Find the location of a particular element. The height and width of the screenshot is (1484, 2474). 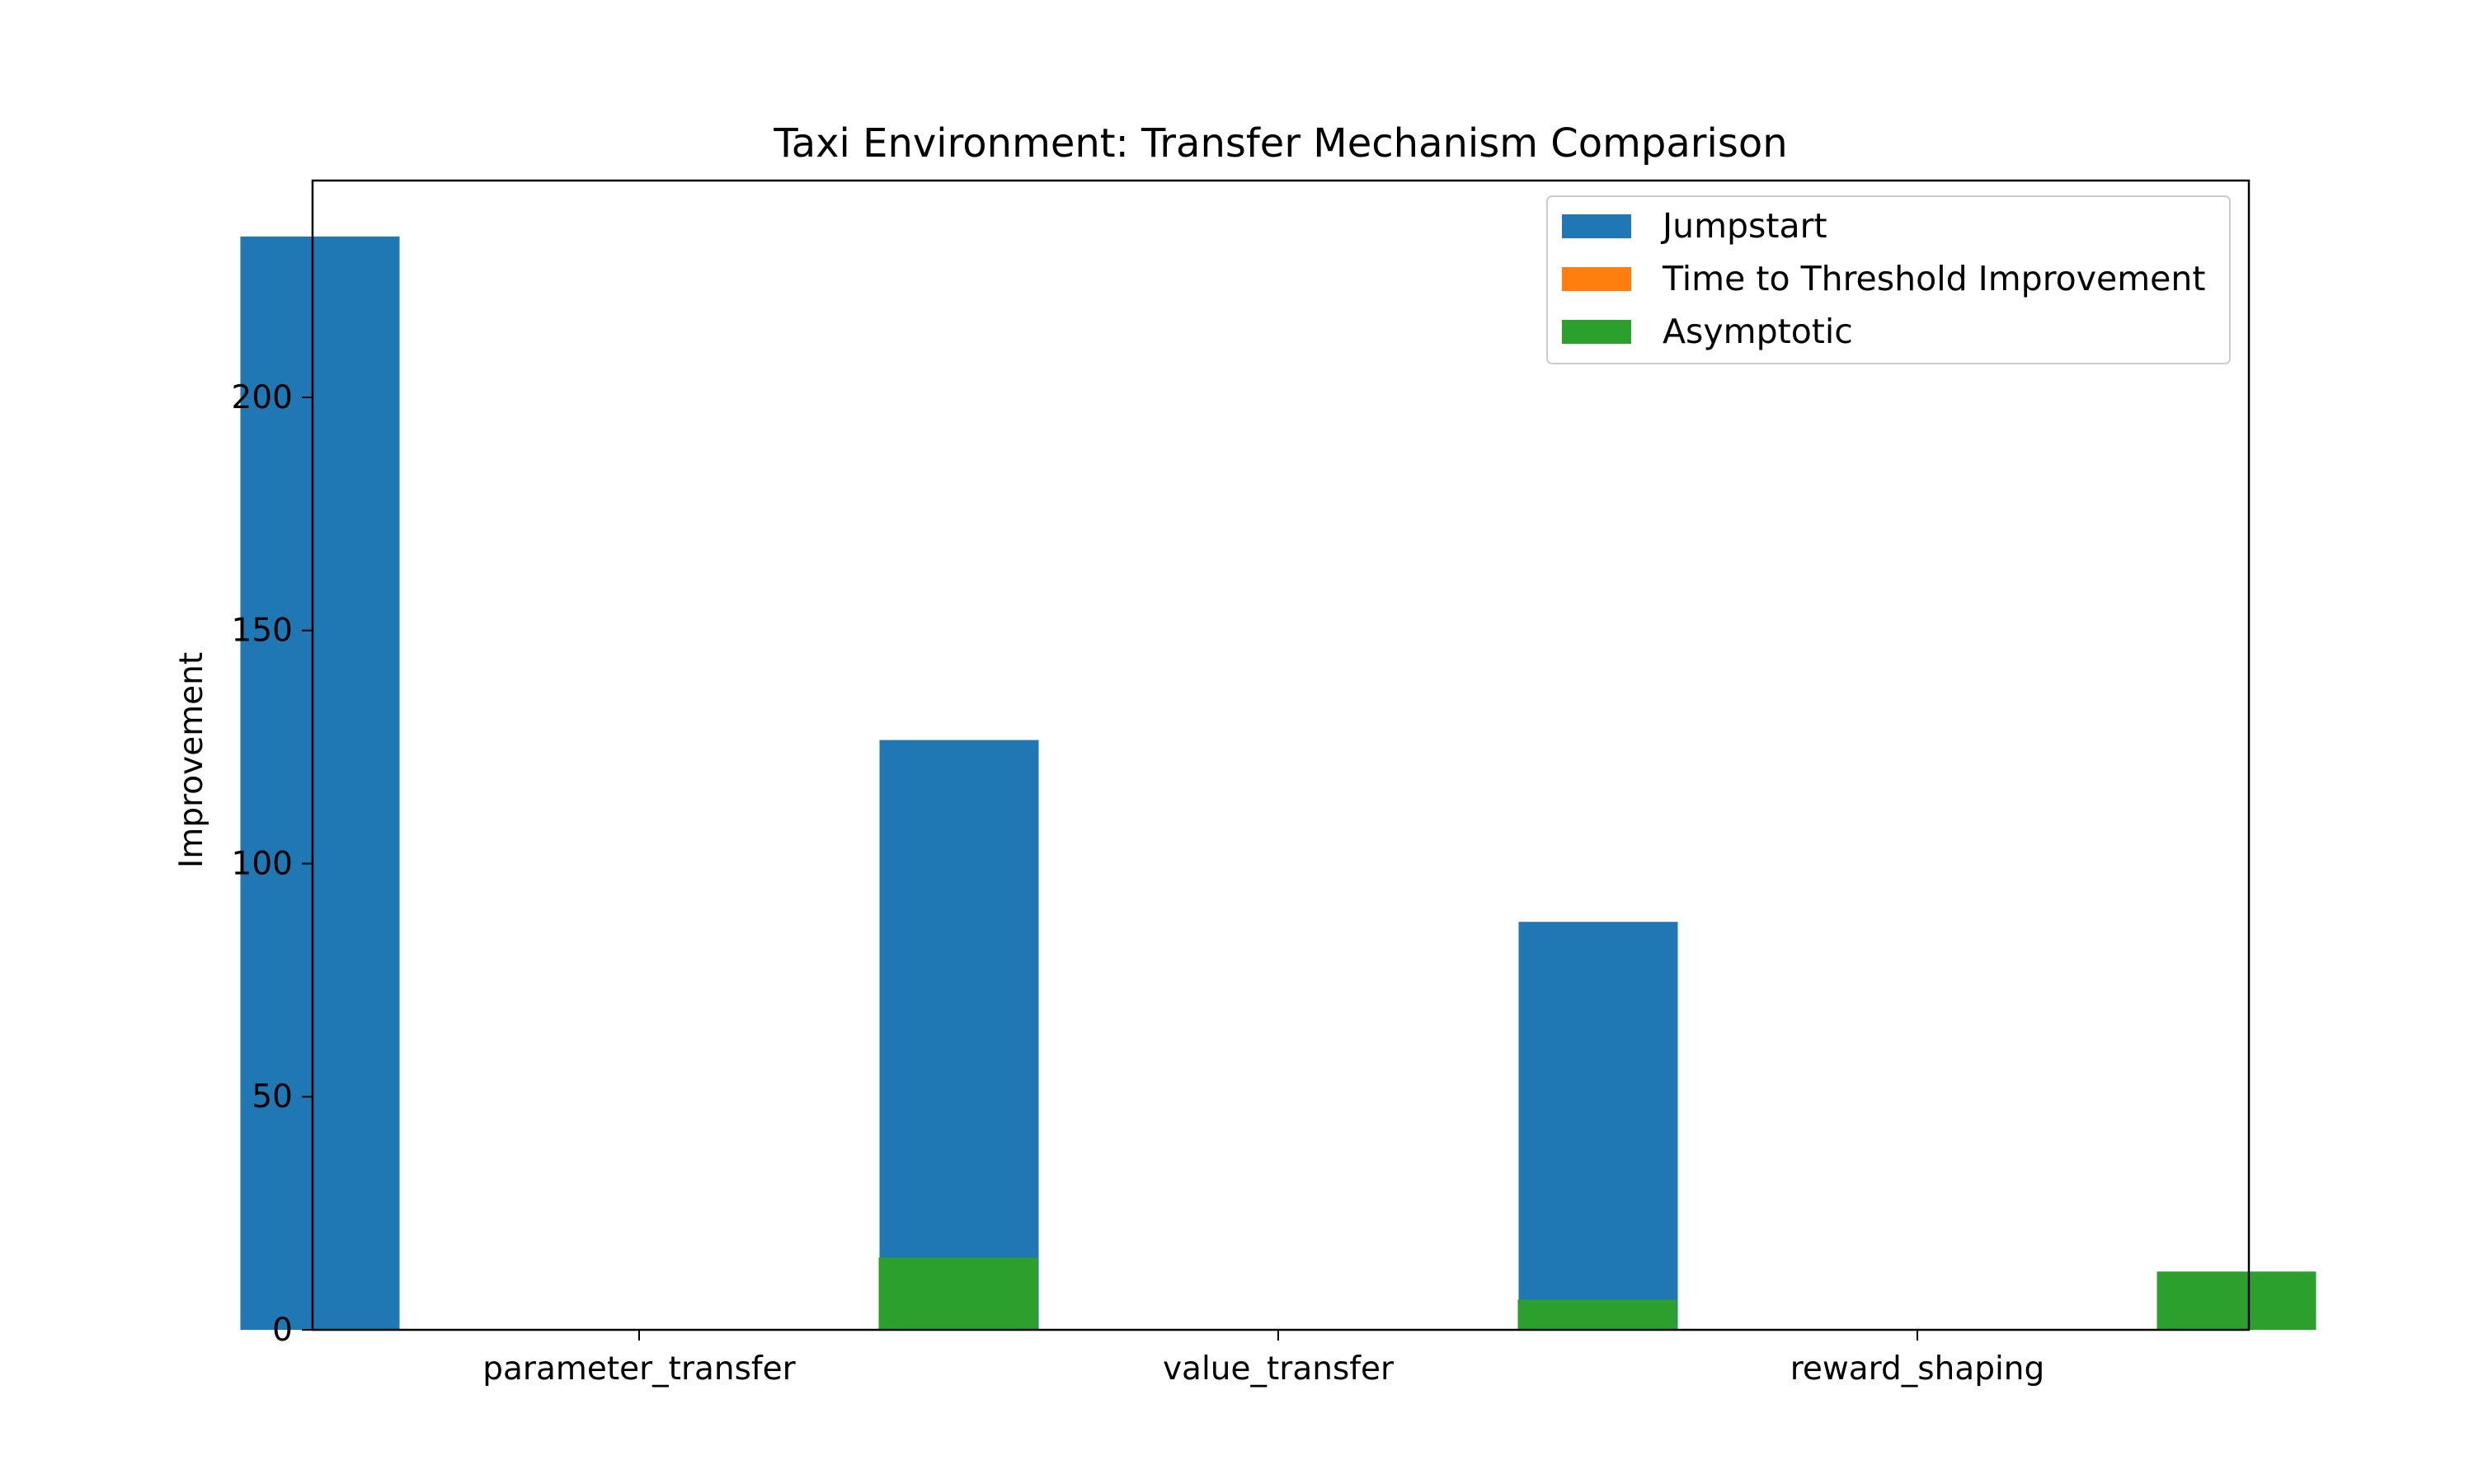

x-tick-label: value_transfer is located at coordinates (1279, 1369).